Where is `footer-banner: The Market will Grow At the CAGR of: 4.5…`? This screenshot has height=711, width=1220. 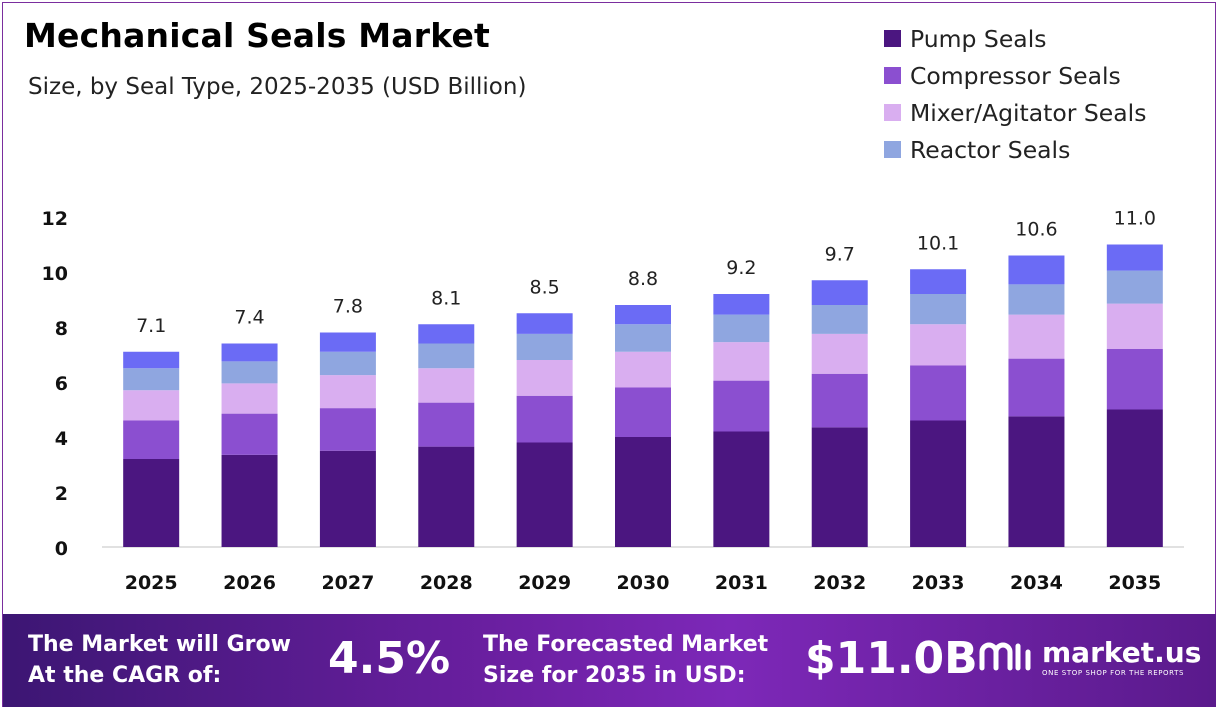
footer-banner: The Market will Grow At the CAGR of: 4.5… is located at coordinates (609, 660).